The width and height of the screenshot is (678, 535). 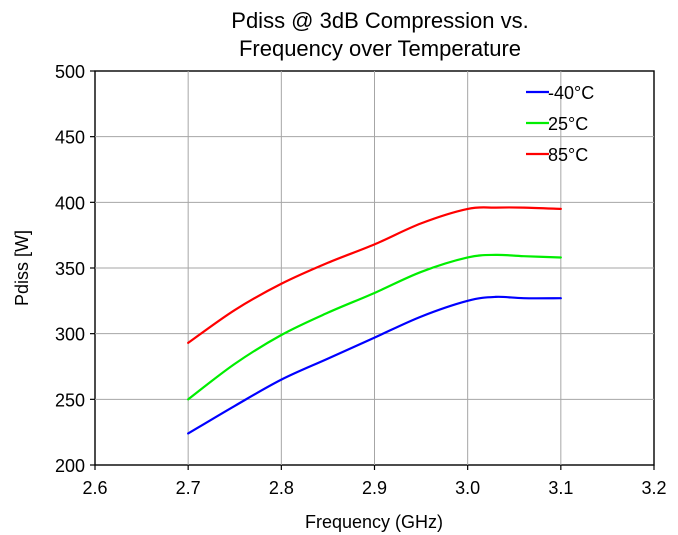 What do you see at coordinates (467, 488) in the screenshot?
I see `x-tick-label: 3.0` at bounding box center [467, 488].